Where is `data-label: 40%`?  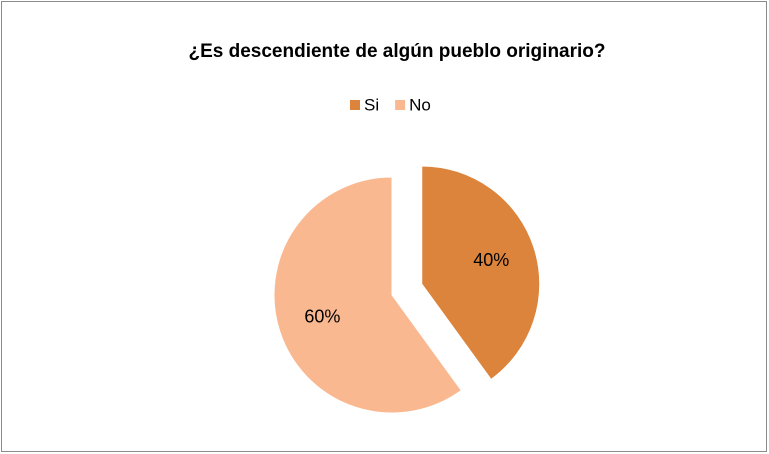 data-label: 40% is located at coordinates (491, 260).